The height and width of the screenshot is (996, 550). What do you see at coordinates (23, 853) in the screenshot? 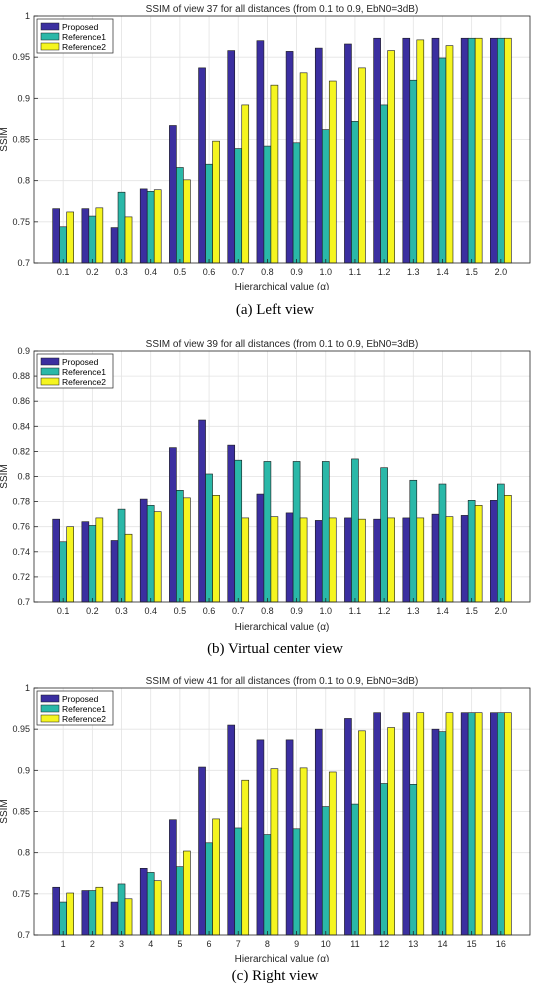
I see `y-tick-label: 0.8` at bounding box center [23, 853].